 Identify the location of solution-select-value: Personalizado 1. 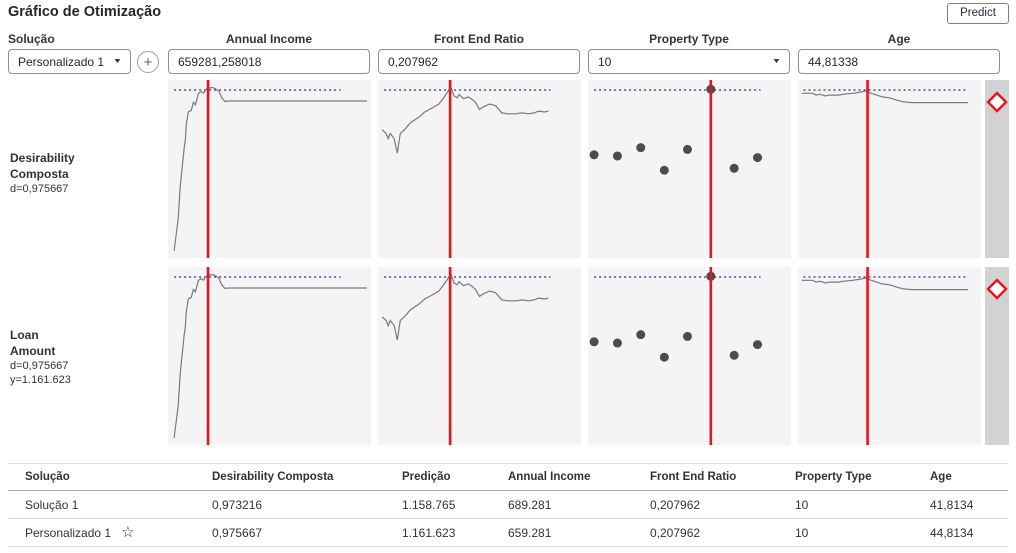
(61, 61).